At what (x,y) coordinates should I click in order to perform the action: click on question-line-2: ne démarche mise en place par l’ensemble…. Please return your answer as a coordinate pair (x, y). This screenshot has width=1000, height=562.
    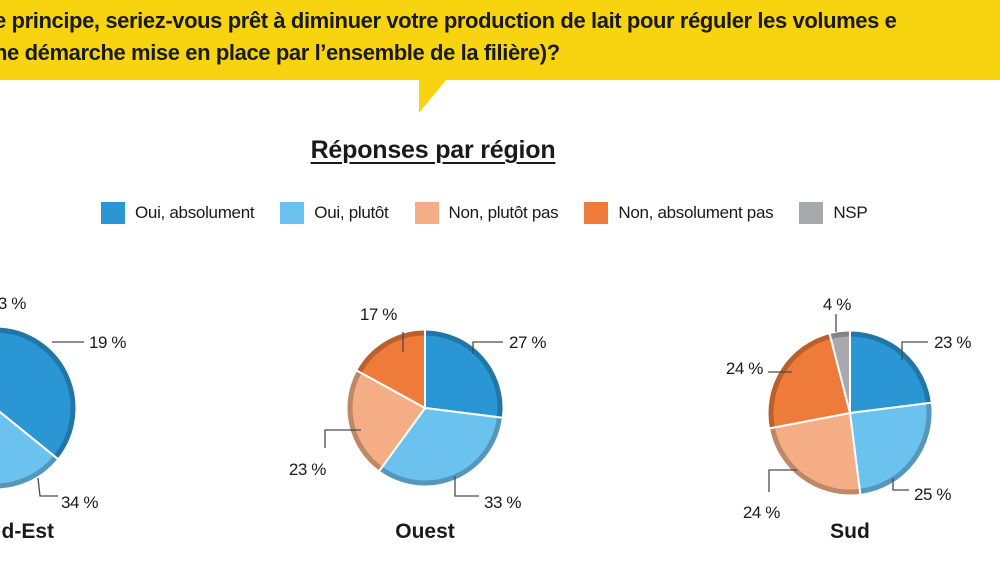
    Looking at the image, I should click on (280, 52).